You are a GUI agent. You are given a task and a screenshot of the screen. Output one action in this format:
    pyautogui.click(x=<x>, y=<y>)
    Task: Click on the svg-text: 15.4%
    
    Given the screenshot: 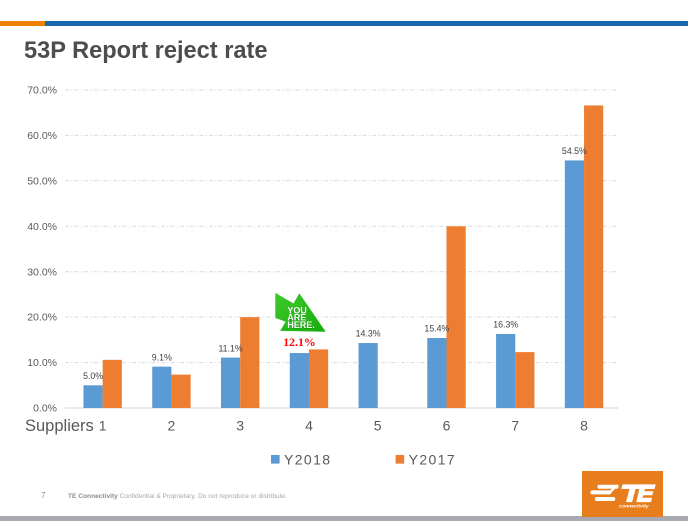 What is the action you would take?
    pyautogui.click(x=436, y=329)
    